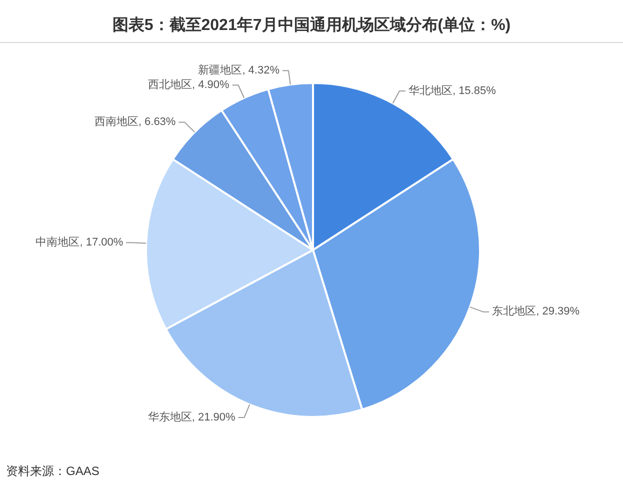 The image size is (623, 493). I want to click on chart-title: 图表5：截至2021年7月中国通用机场区域分布(单位：%), so click(311, 25).